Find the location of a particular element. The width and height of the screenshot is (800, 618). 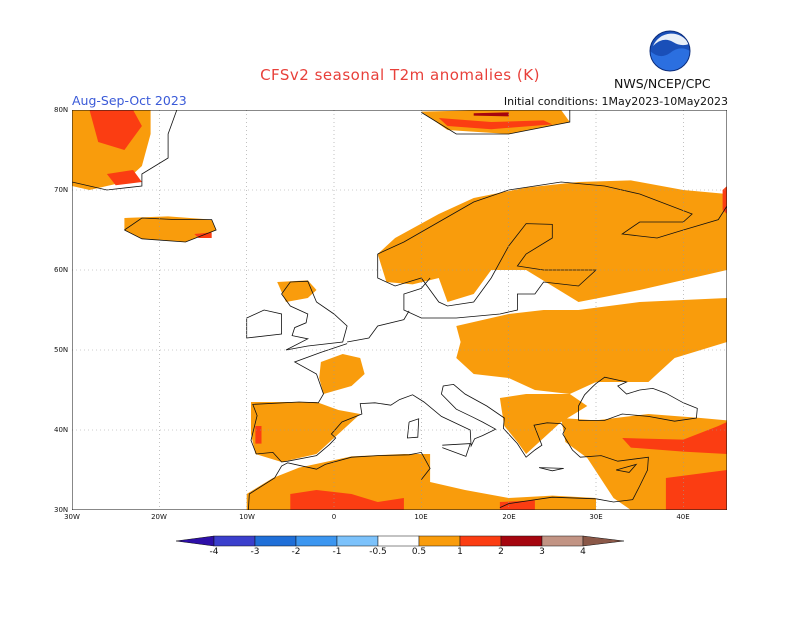

colorbar-label: 1 is located at coordinates (460, 552).